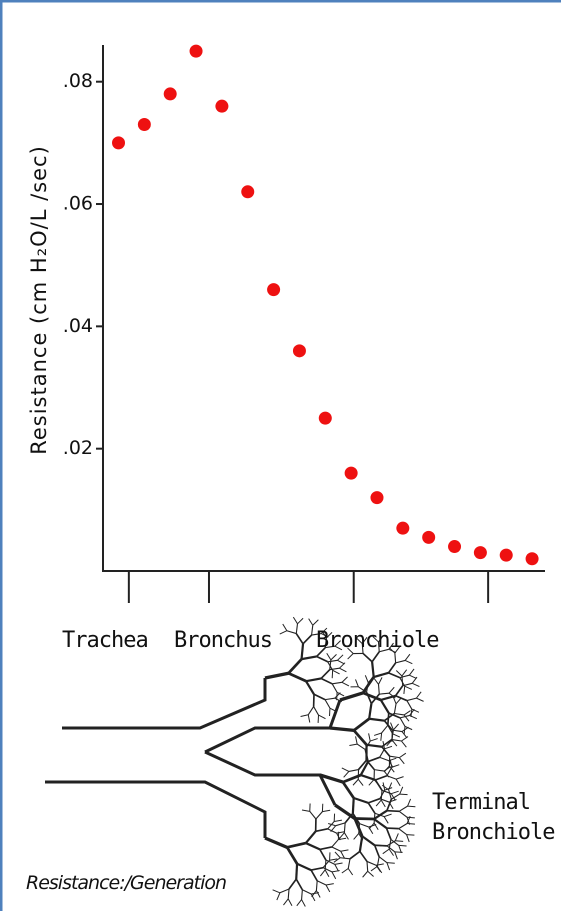 This screenshot has height=911, width=561. I want to click on y-axis-label: Resistance (cm H₂O/L /sec), so click(39, 300).